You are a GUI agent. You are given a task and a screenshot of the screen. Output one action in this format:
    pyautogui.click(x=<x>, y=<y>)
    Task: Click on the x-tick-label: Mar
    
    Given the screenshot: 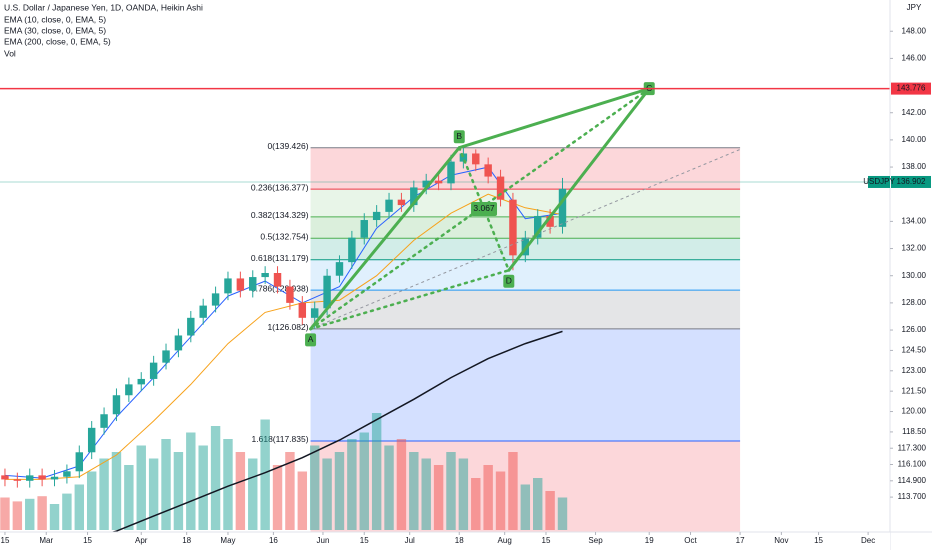 What is the action you would take?
    pyautogui.click(x=46, y=540)
    